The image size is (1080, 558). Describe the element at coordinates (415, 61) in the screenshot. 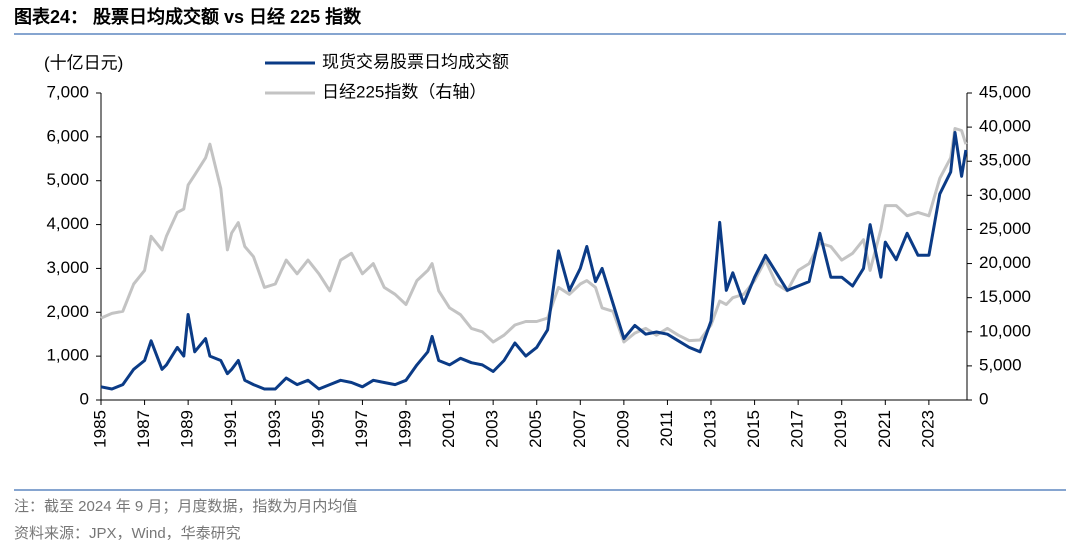

I see `legend-label: 现货交易股票日均成交额` at that location.